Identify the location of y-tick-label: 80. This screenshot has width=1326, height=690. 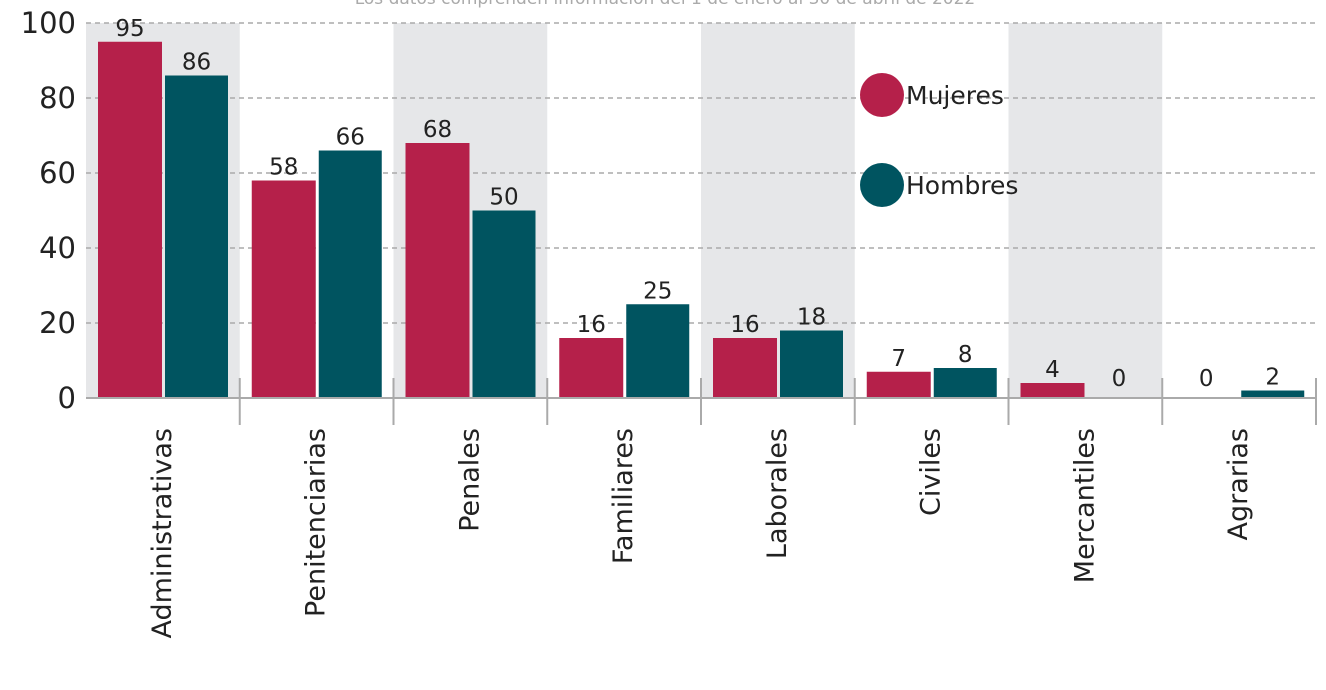
(57, 98).